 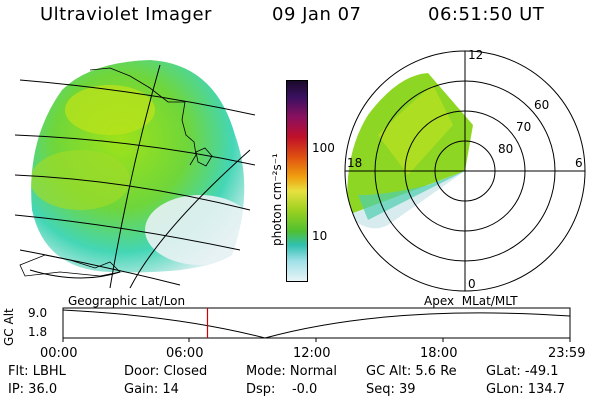 What do you see at coordinates (472, 284) in the screenshot?
I see `mlt-label-0: 0` at bounding box center [472, 284].